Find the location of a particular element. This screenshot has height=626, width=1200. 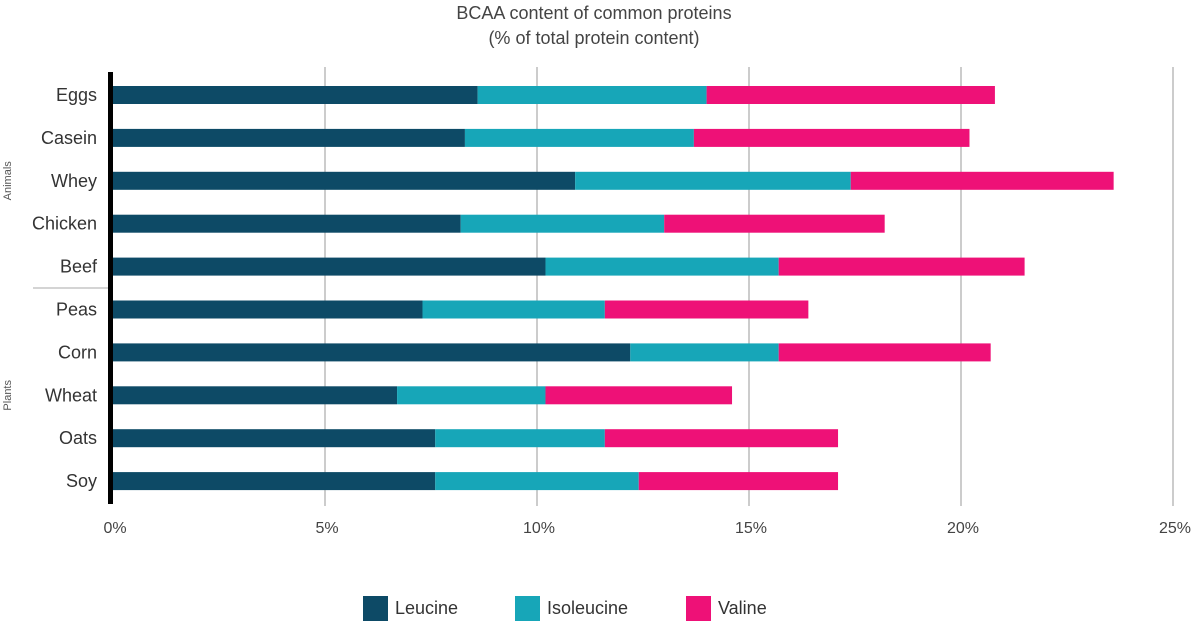

bar-oats-leucine is located at coordinates (274, 438).